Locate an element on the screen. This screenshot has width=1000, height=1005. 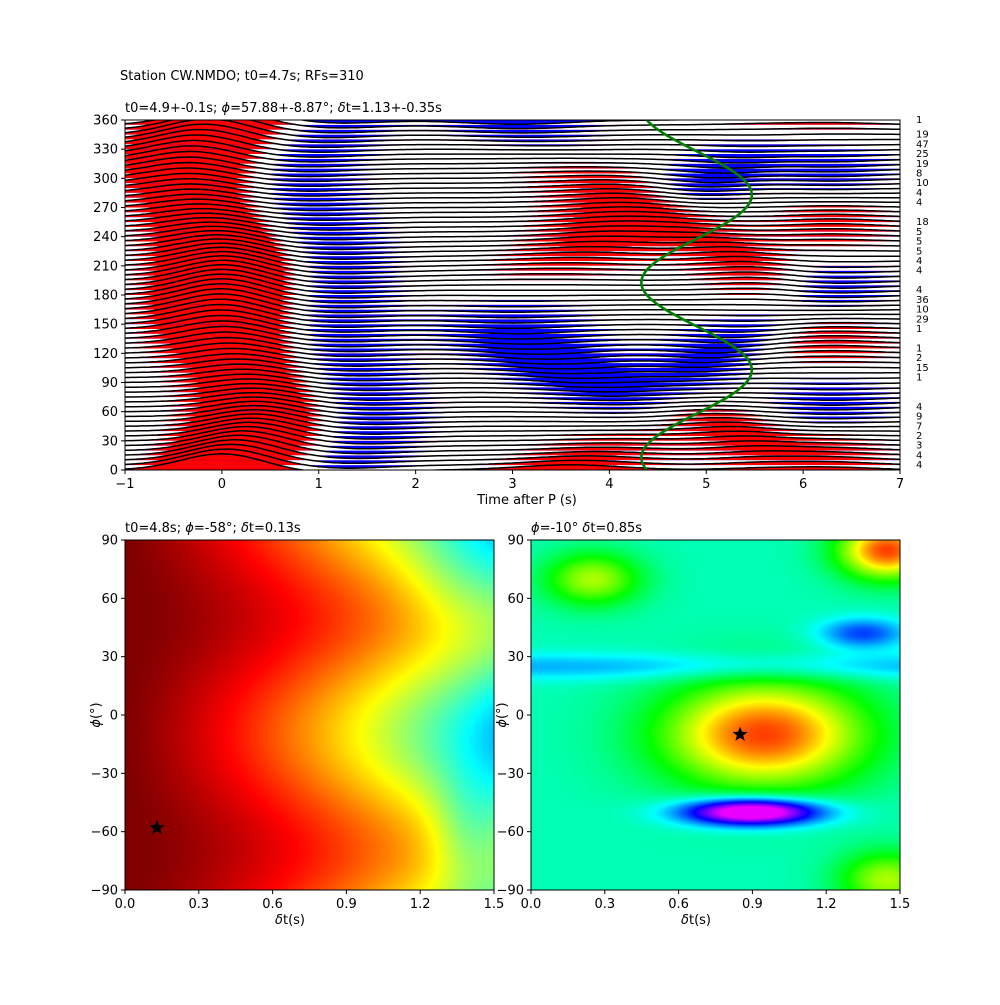
x-tick-label: −1 is located at coordinates (124, 484).